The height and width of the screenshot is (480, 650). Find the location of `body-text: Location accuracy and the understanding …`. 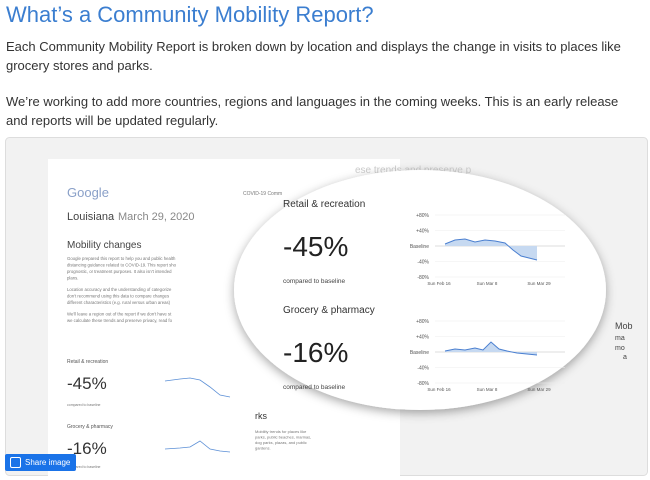

body-text: Location accuracy and the understanding … is located at coordinates (119, 289).